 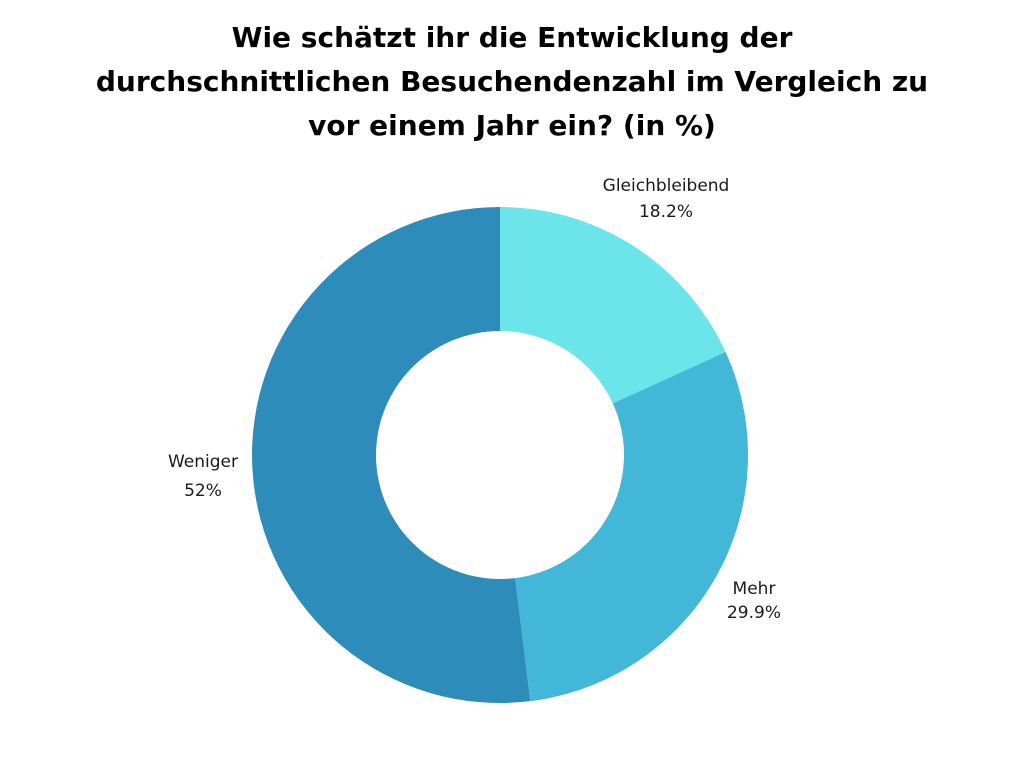 I want to click on slice-mehr, so click(x=631, y=526).